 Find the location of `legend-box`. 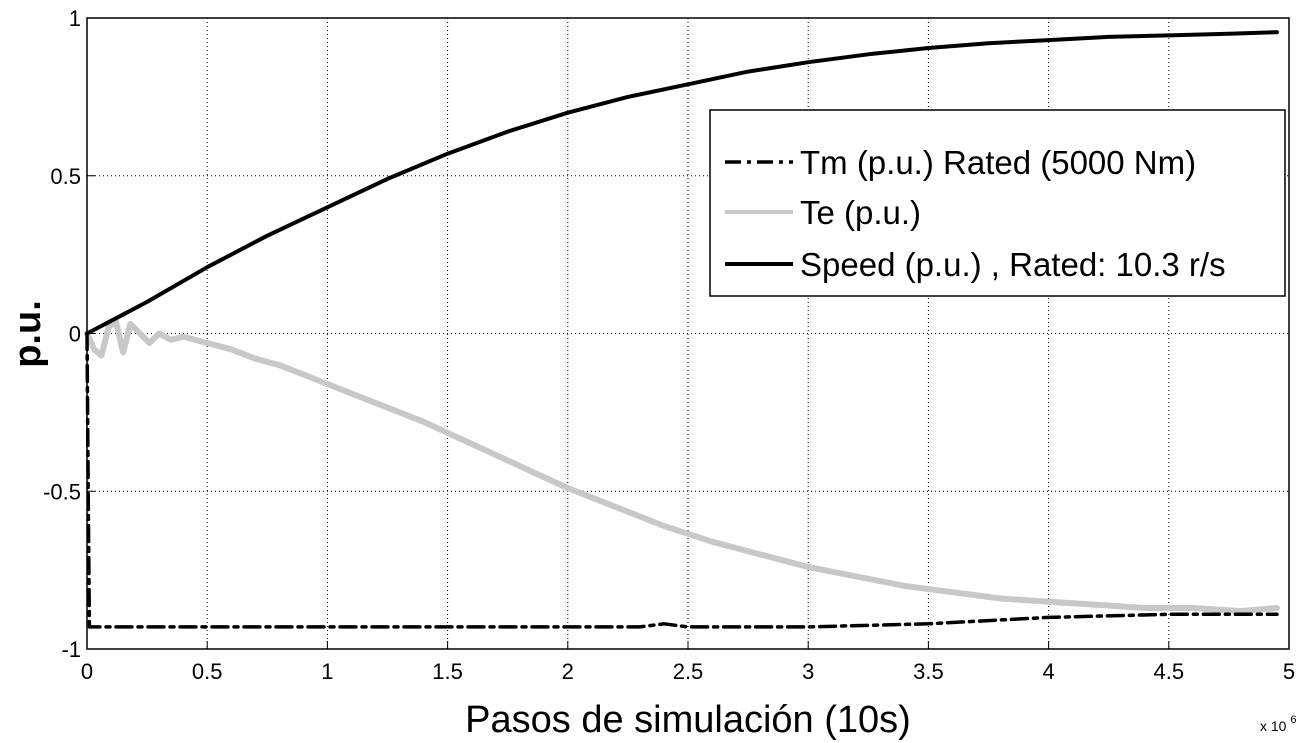

legend-box is located at coordinates (997, 203).